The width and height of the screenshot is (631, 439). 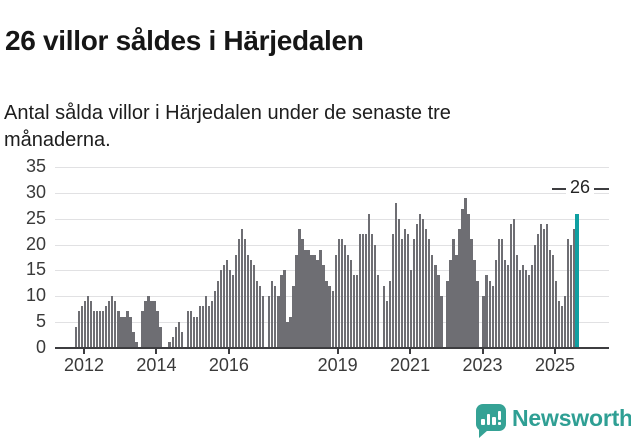 I want to click on newsworthy-logo-icon, so click(x=491, y=417).